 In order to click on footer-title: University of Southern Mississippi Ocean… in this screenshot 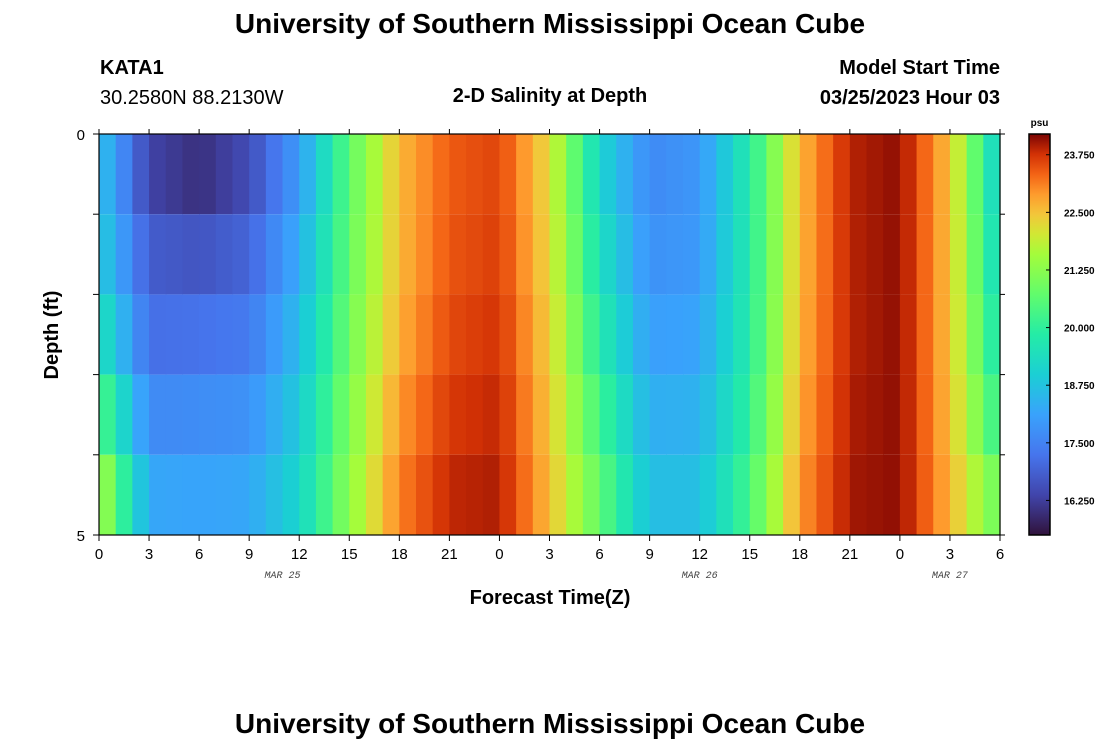, I will do `click(550, 723)`.